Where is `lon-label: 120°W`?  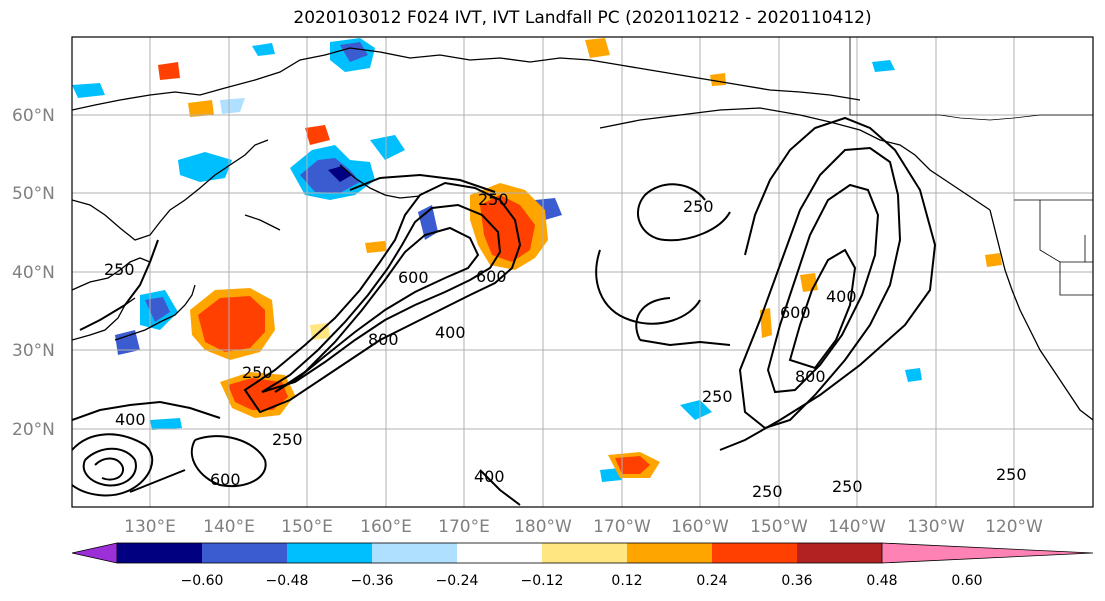
lon-label: 120°W is located at coordinates (1014, 527).